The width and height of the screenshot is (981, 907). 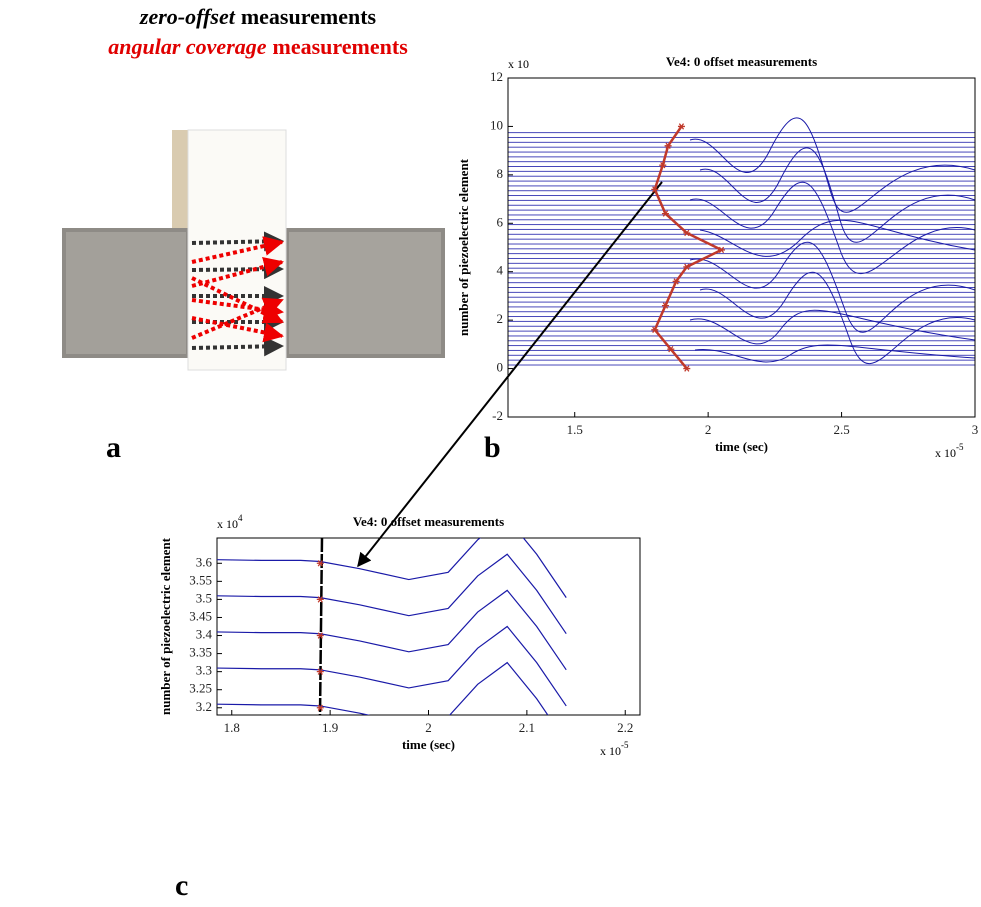 What do you see at coordinates (496, 124) in the screenshot?
I see `y-tick-label: 10` at bounding box center [496, 124].